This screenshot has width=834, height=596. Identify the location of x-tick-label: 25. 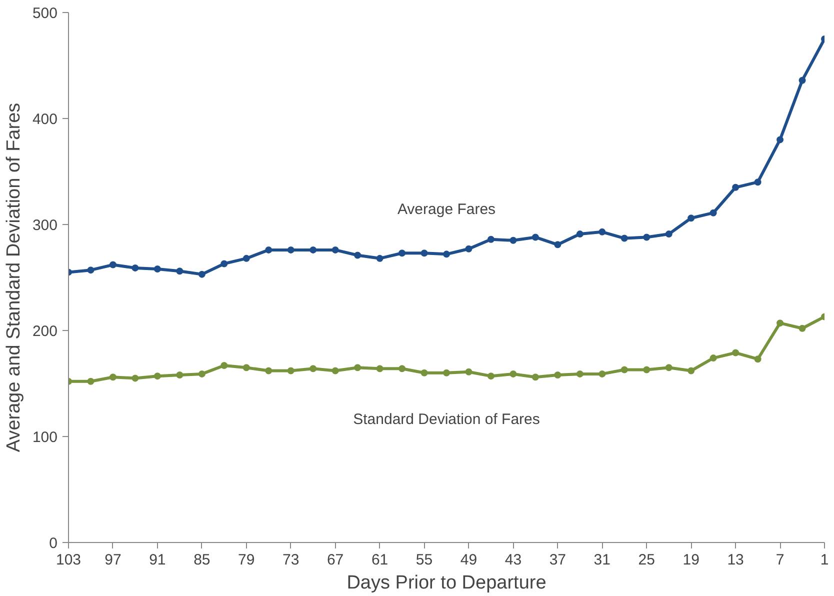
(646, 560).